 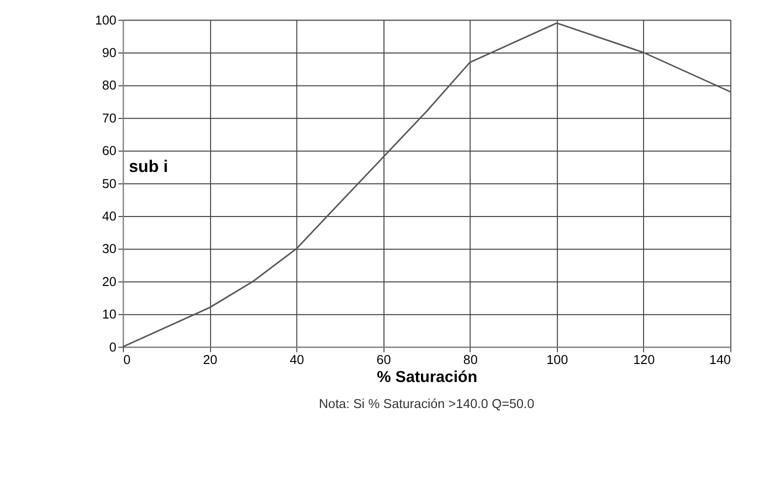 I want to click on x-tick-label: 0, so click(x=127, y=360).